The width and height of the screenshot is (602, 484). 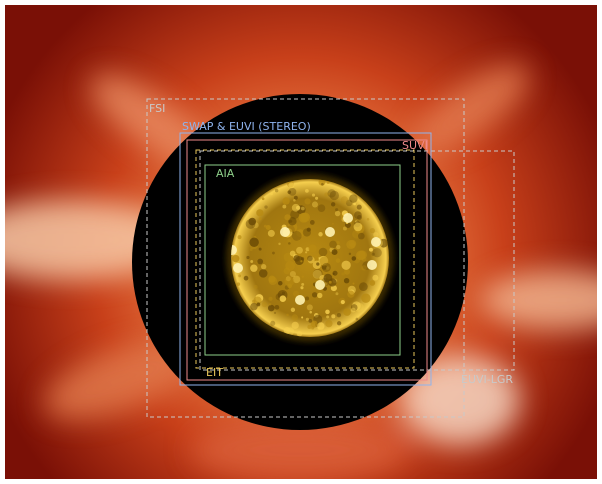 I want to click on swap-euvi-label: SWAP & EUVI (STEREO), so click(x=246, y=126).